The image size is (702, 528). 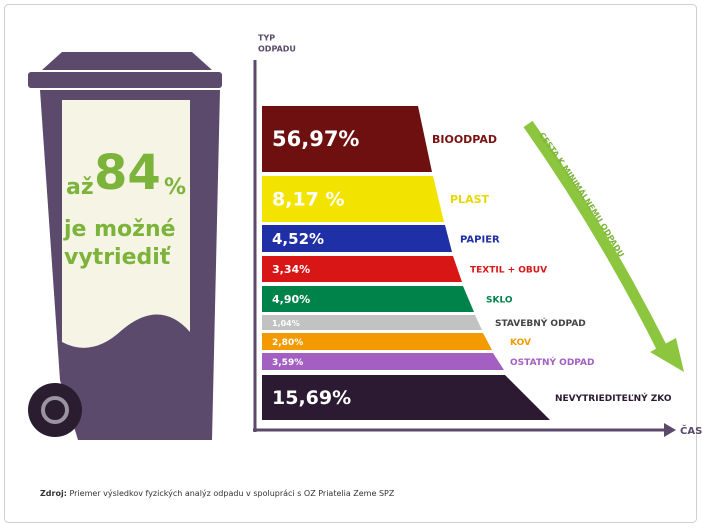 I want to click on value-label: 56,97%, so click(x=315, y=139).